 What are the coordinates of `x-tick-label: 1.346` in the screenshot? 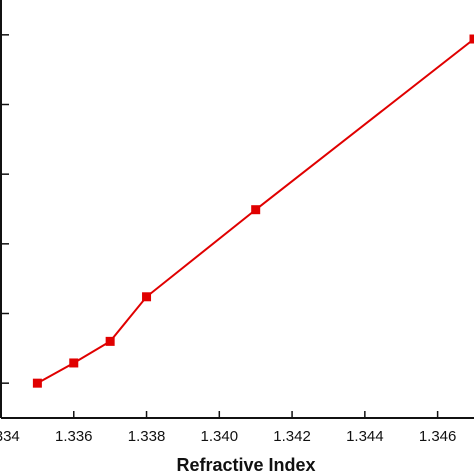 It's located at (438, 436).